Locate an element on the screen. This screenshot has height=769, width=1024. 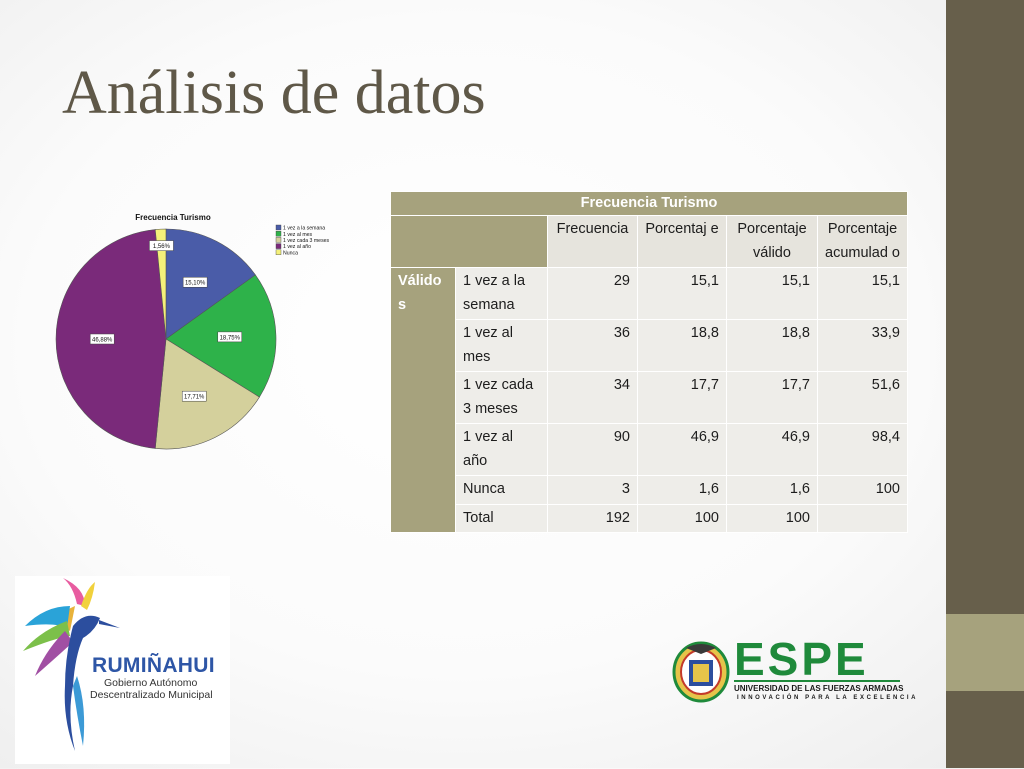
table-row: 1 vez cada 3 meses 34 17,7 17,7 51,6 is located at coordinates (649, 397).